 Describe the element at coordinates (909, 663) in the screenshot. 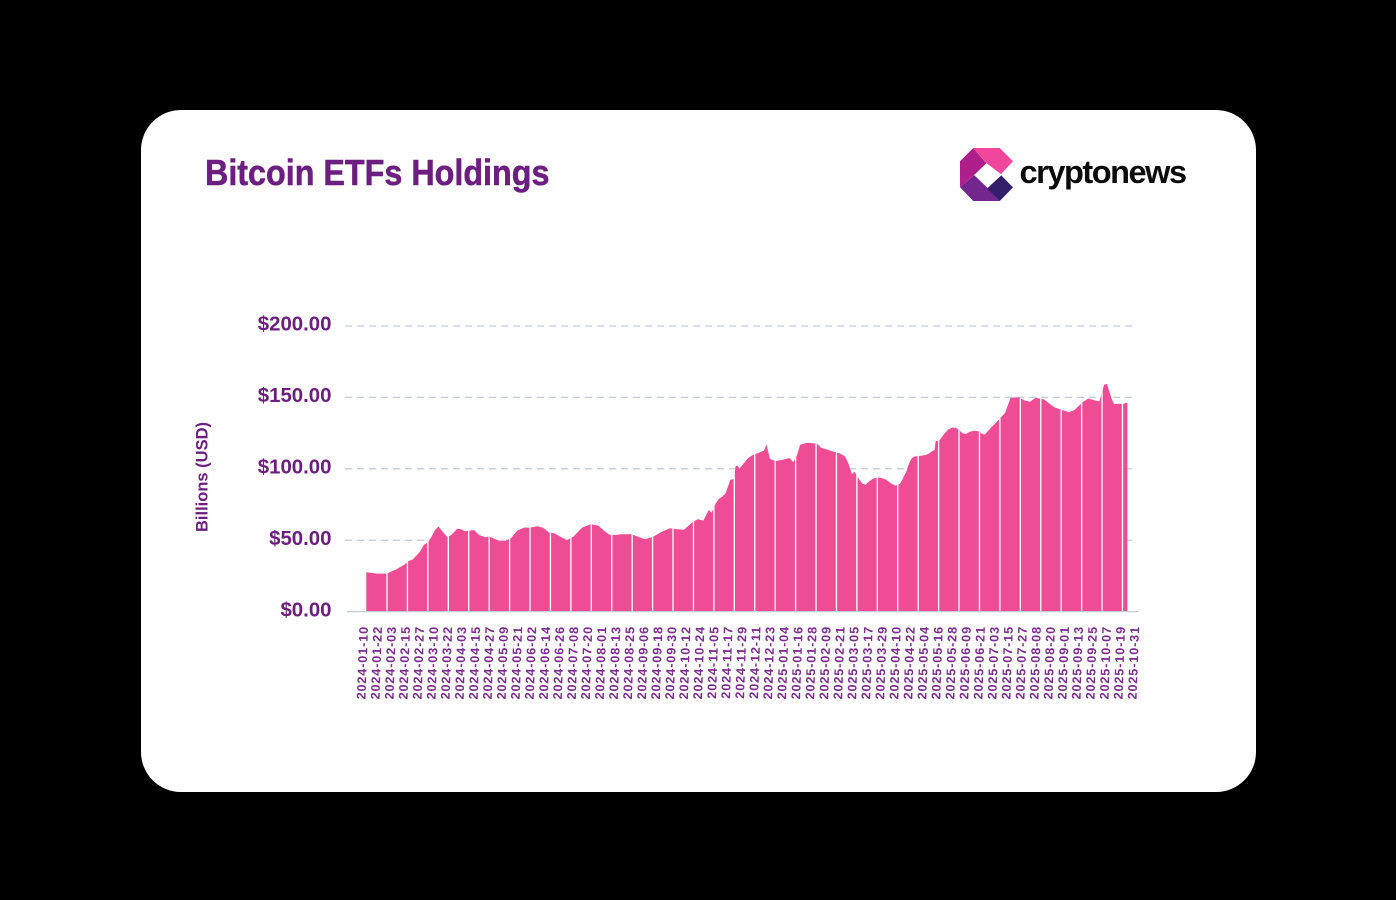

I see `svg-text: 2025-04-22` at that location.